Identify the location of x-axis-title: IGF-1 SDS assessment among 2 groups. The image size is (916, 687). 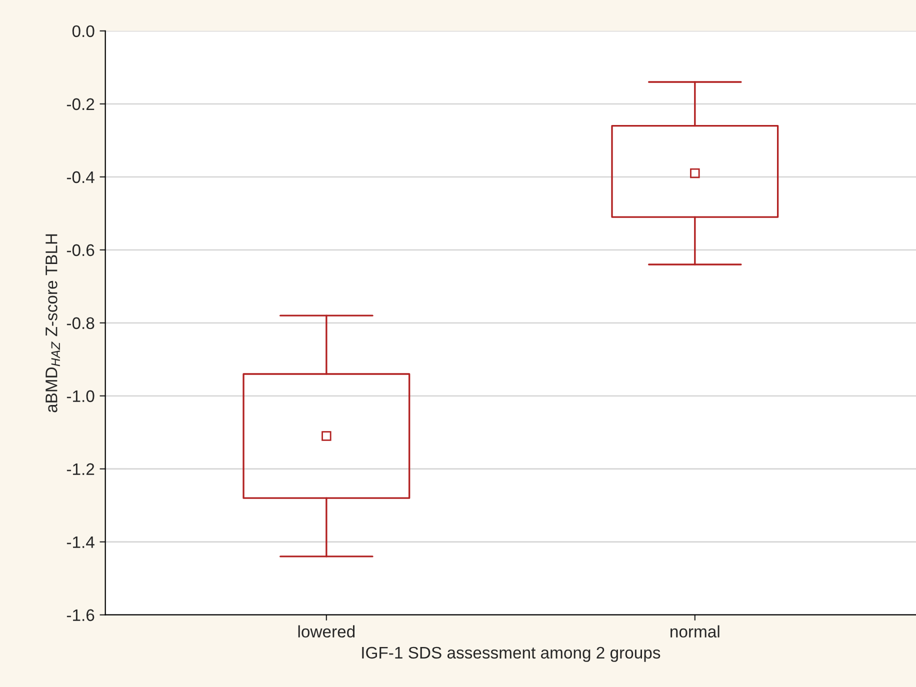
(511, 654).